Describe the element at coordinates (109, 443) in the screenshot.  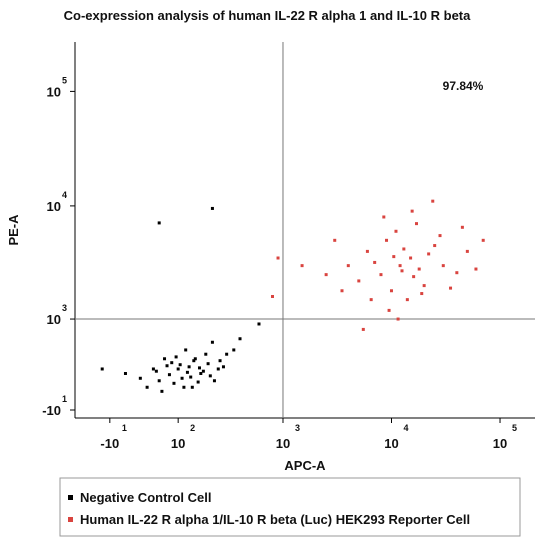
I see `x-tick-label: -10` at that location.